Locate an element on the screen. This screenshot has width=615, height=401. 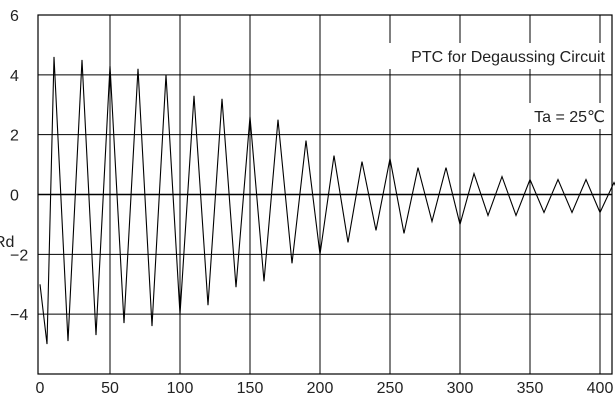
x-tick-label: 100 is located at coordinates (180, 388).